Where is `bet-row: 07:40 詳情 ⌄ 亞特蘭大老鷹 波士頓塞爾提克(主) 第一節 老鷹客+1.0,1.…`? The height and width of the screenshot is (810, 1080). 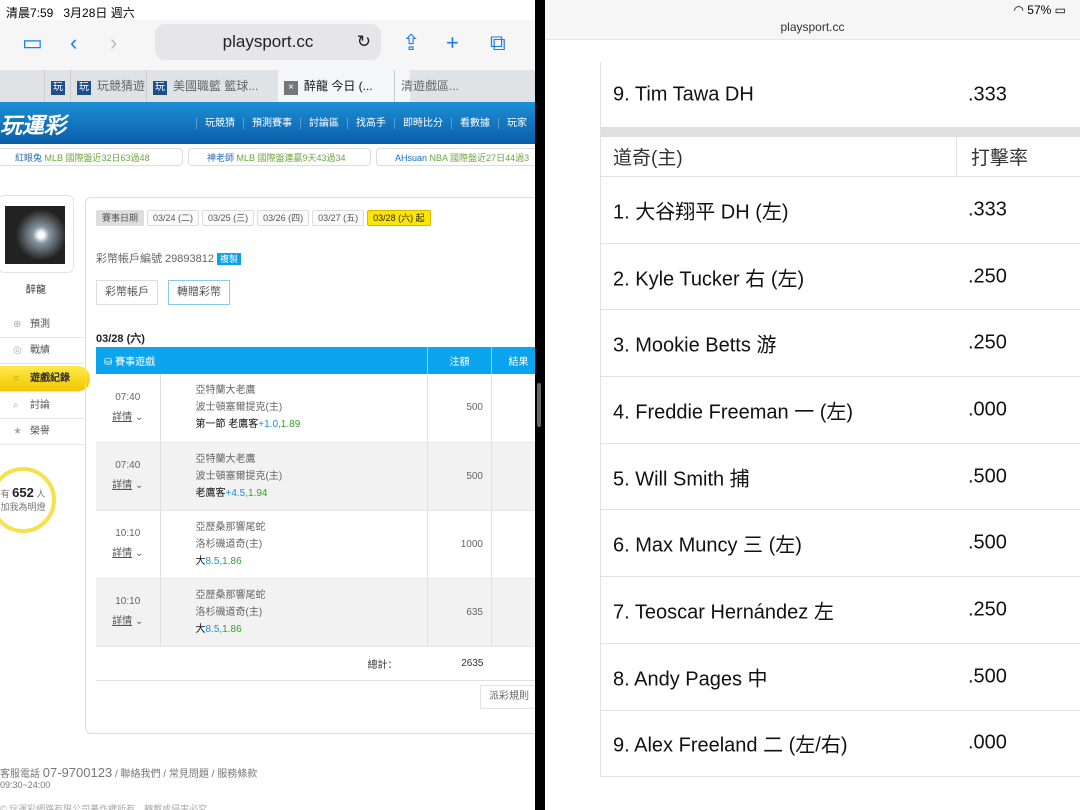 bet-row: 07:40 詳情 ⌄ 亞特蘭大老鷹 波士頓塞爾提克(主) 第一節 老鷹客+1.0,1.… is located at coordinates (315, 408).